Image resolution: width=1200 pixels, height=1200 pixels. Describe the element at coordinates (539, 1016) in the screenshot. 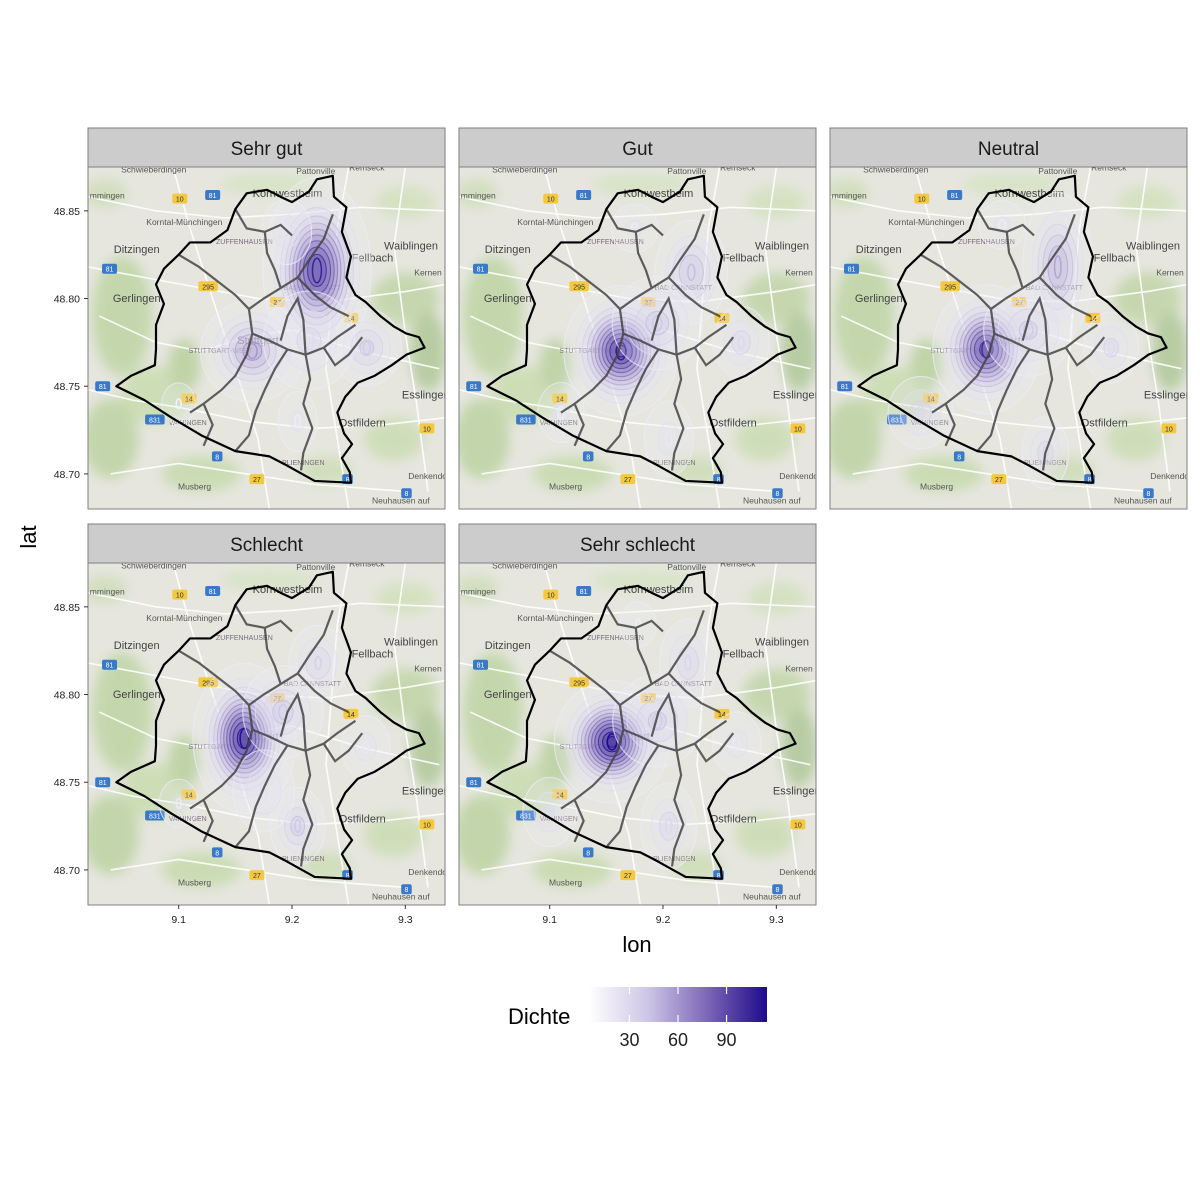

I see `legend-title: Dichte` at that location.